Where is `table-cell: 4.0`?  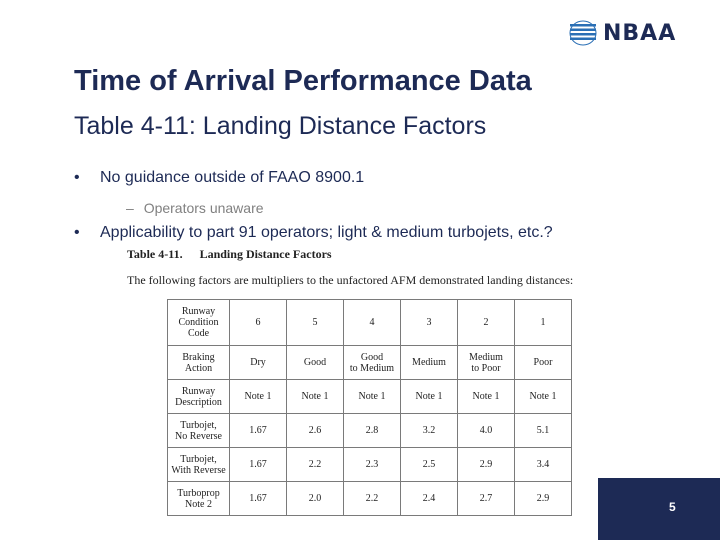 table-cell: 4.0 is located at coordinates (486, 430).